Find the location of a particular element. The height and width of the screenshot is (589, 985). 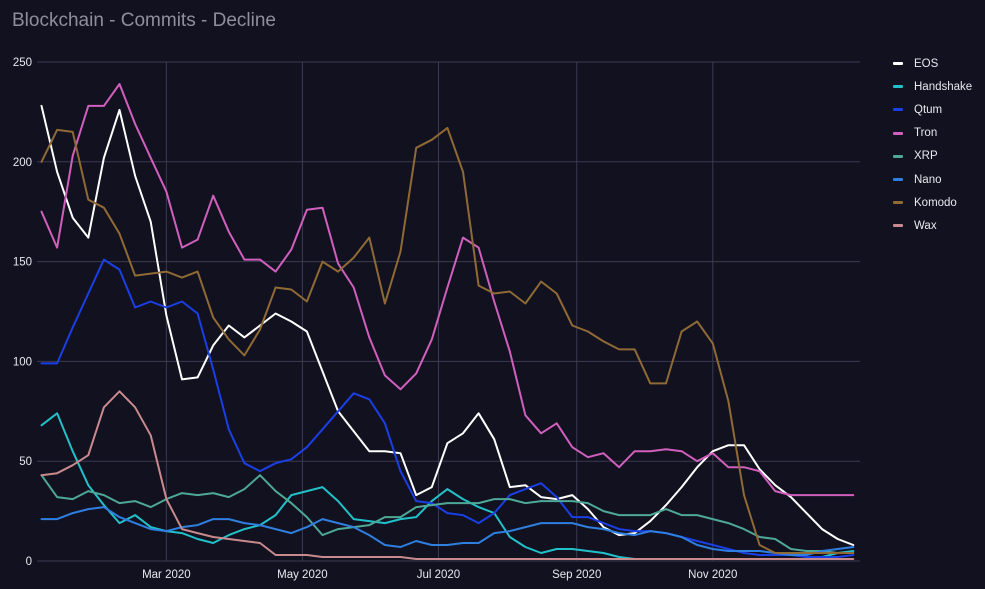

series-line-xrp is located at coordinates (447, 514).